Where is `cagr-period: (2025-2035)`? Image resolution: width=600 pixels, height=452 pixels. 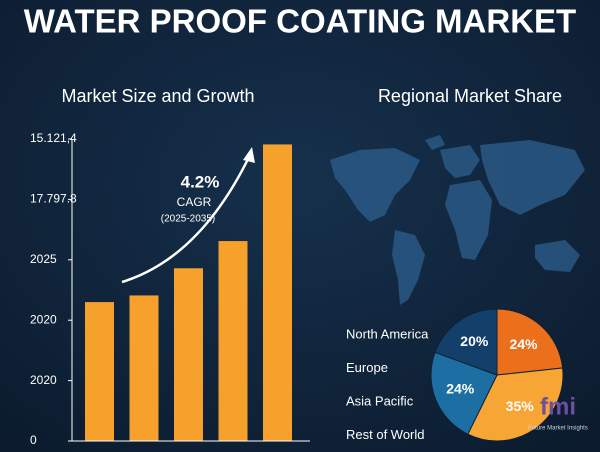 cagr-period: (2025-2035) is located at coordinates (188, 219).